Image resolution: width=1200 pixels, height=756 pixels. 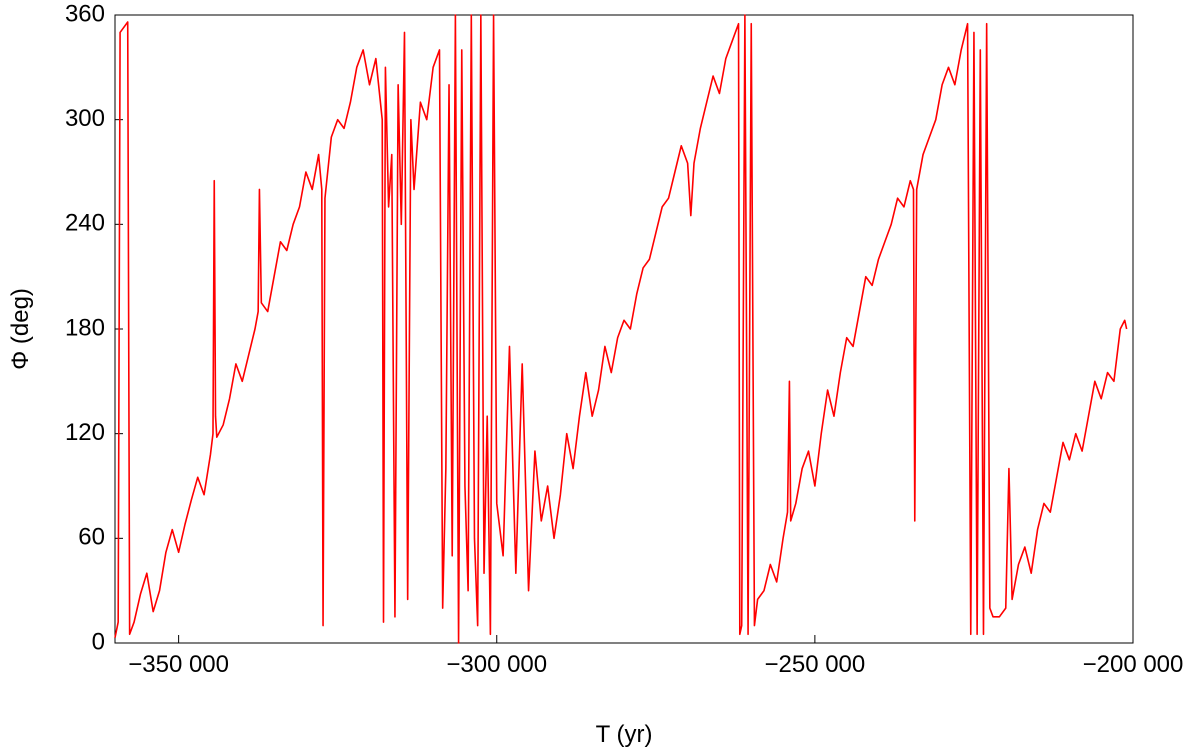 What do you see at coordinates (85, 327) in the screenshot?
I see `y-tick-label: 180` at bounding box center [85, 327].